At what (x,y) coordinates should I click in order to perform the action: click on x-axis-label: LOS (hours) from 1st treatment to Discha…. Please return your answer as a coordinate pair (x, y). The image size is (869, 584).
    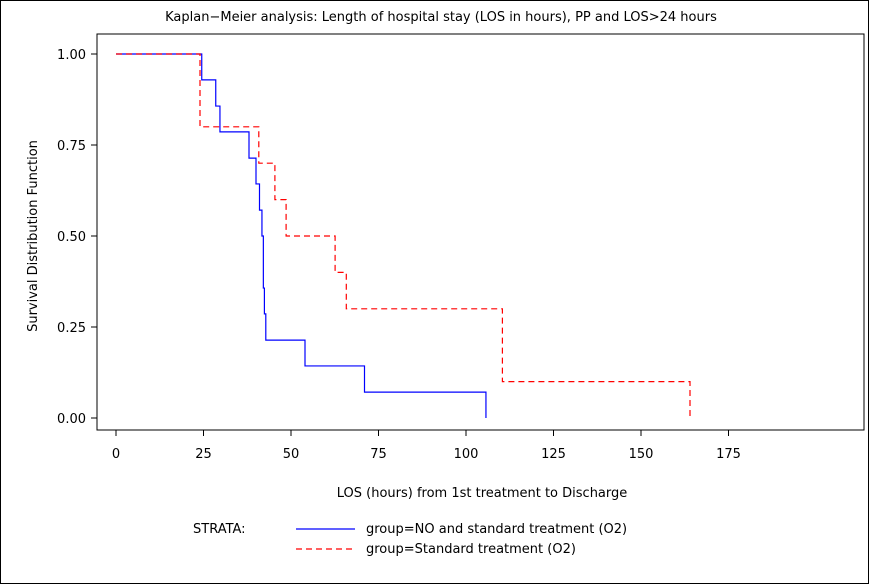
    Looking at the image, I should click on (482, 493).